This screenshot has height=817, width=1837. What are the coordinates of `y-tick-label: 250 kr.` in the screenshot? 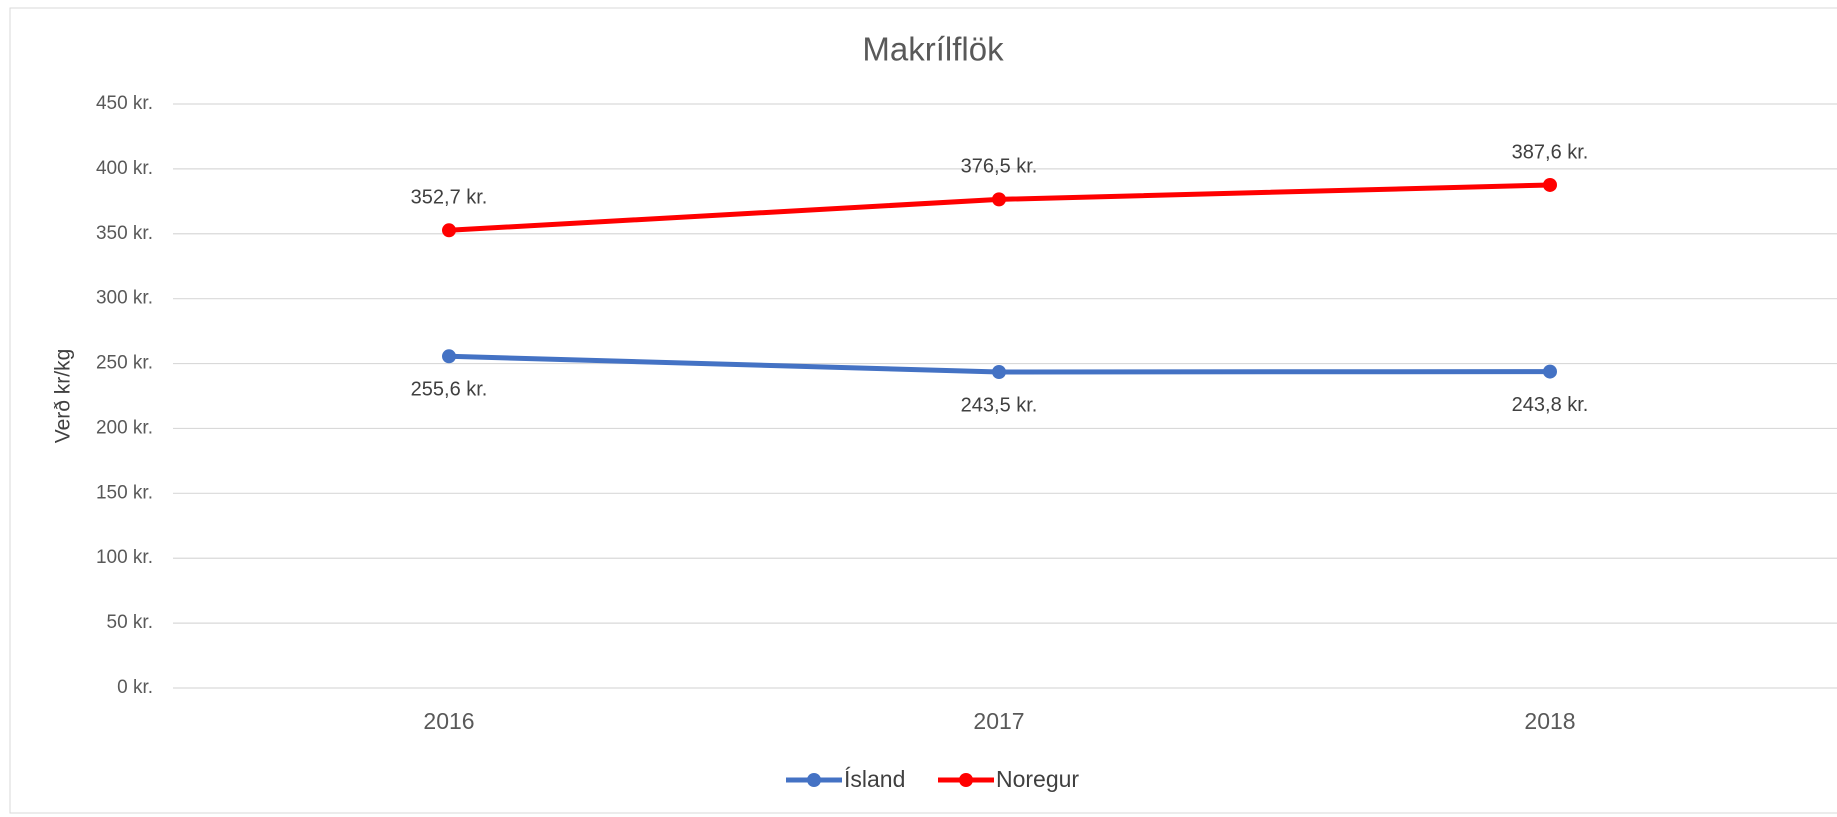 It's located at (124, 363).